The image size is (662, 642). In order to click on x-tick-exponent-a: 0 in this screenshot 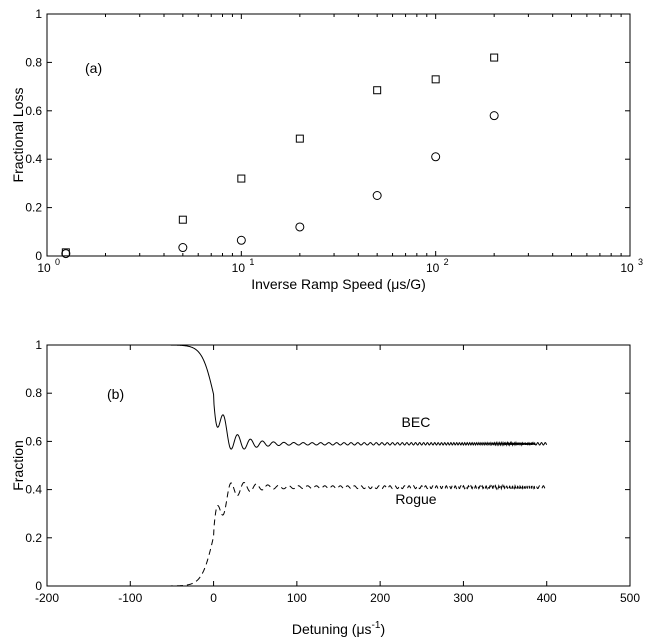, I will do `click(57, 262)`.